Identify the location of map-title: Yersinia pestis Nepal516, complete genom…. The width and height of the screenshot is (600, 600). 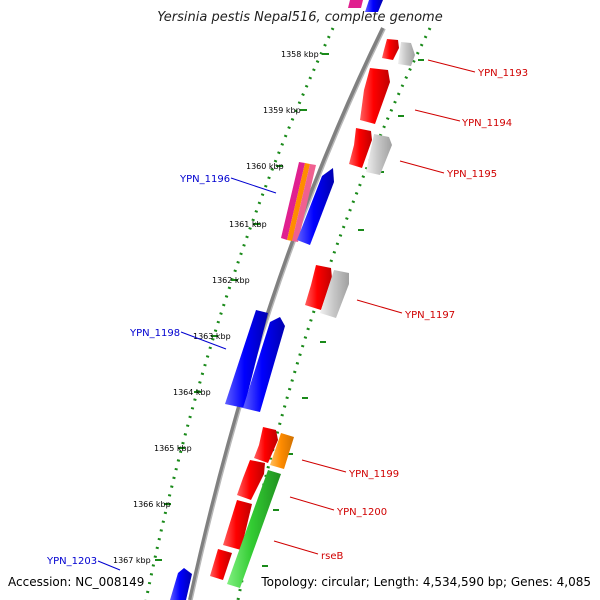
(300, 17).